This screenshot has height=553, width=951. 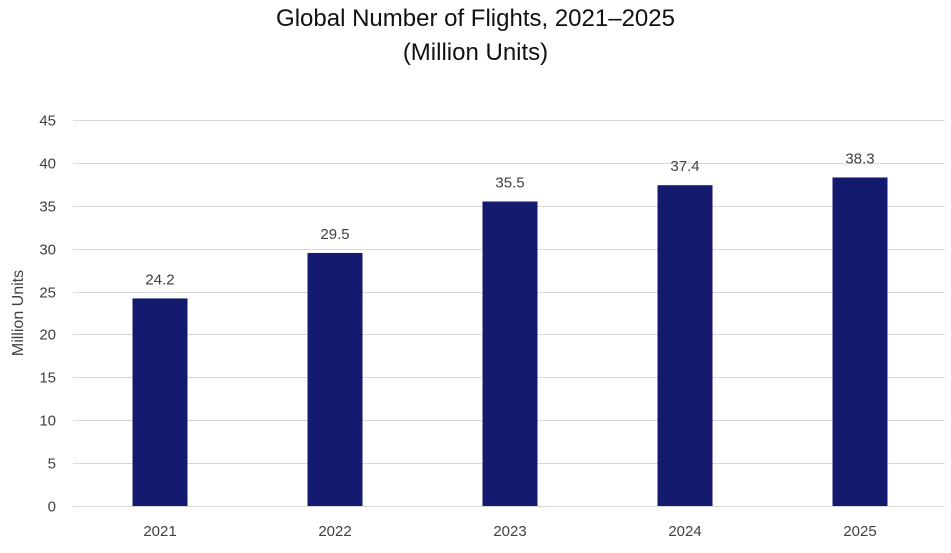 What do you see at coordinates (47, 293) in the screenshot?
I see `y-tick-label: 25` at bounding box center [47, 293].